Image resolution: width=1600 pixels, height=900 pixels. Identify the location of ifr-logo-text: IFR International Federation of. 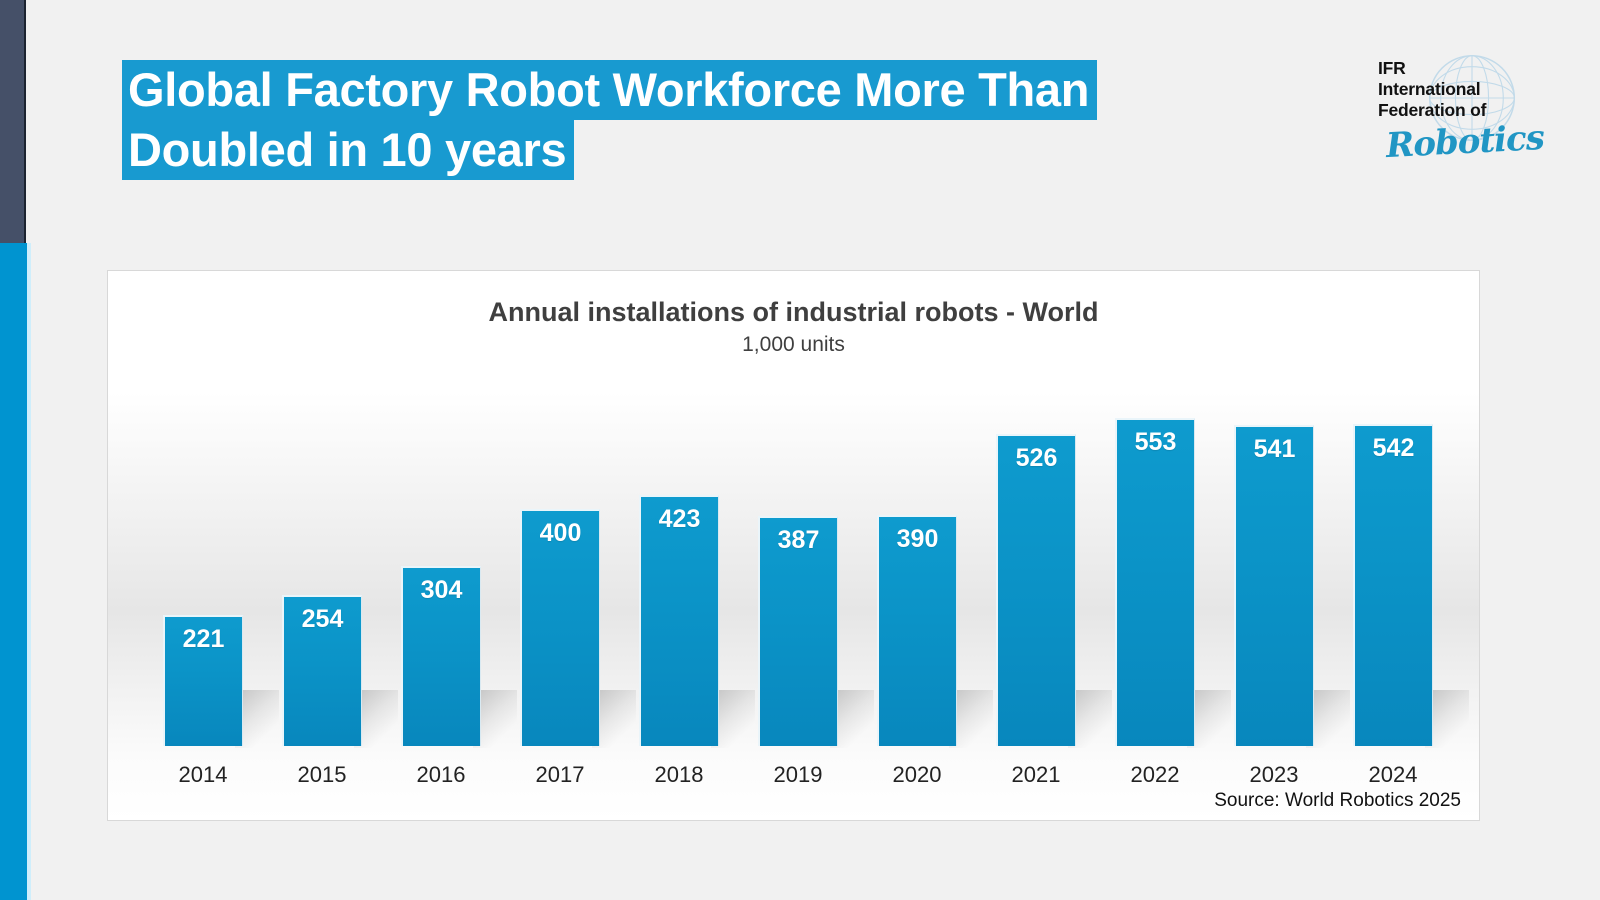
(1432, 89).